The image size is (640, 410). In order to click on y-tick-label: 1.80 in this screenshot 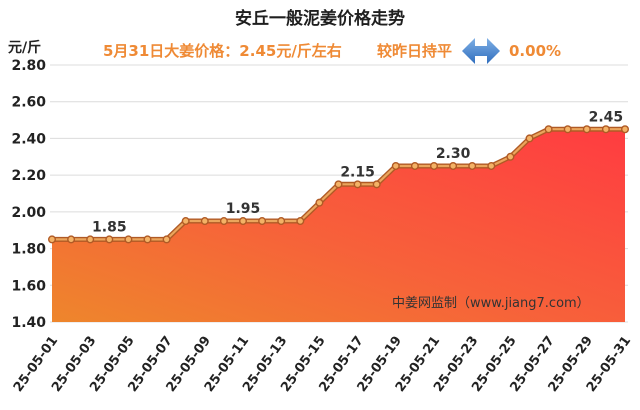, I will do `click(28, 250)`.